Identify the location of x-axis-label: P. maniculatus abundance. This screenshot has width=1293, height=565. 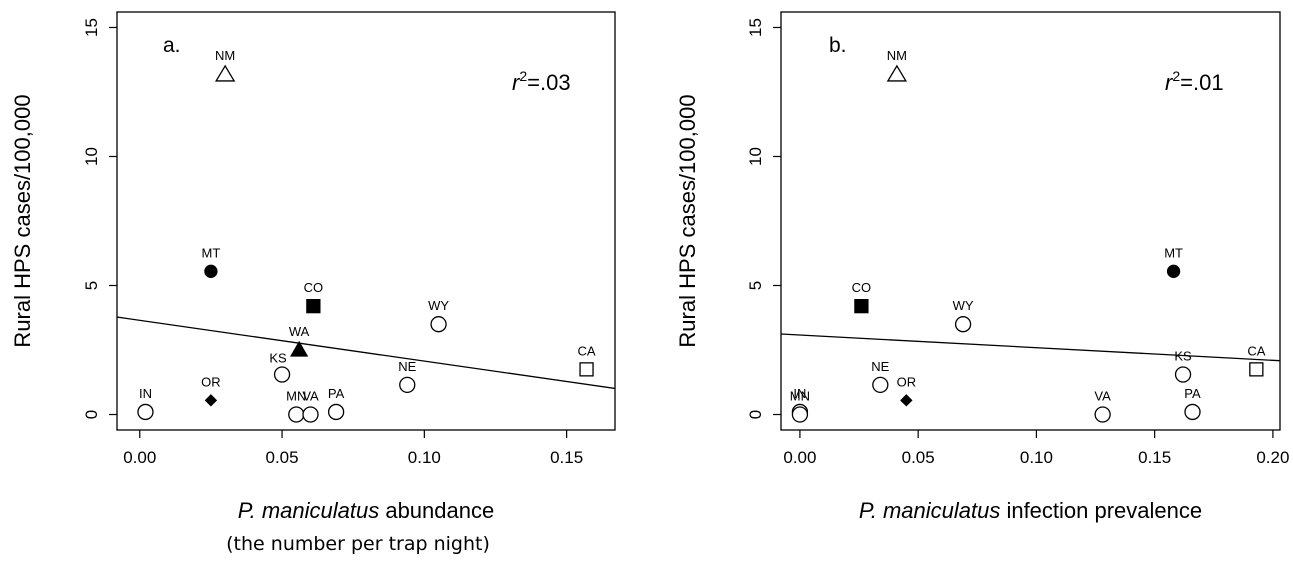
(366, 510).